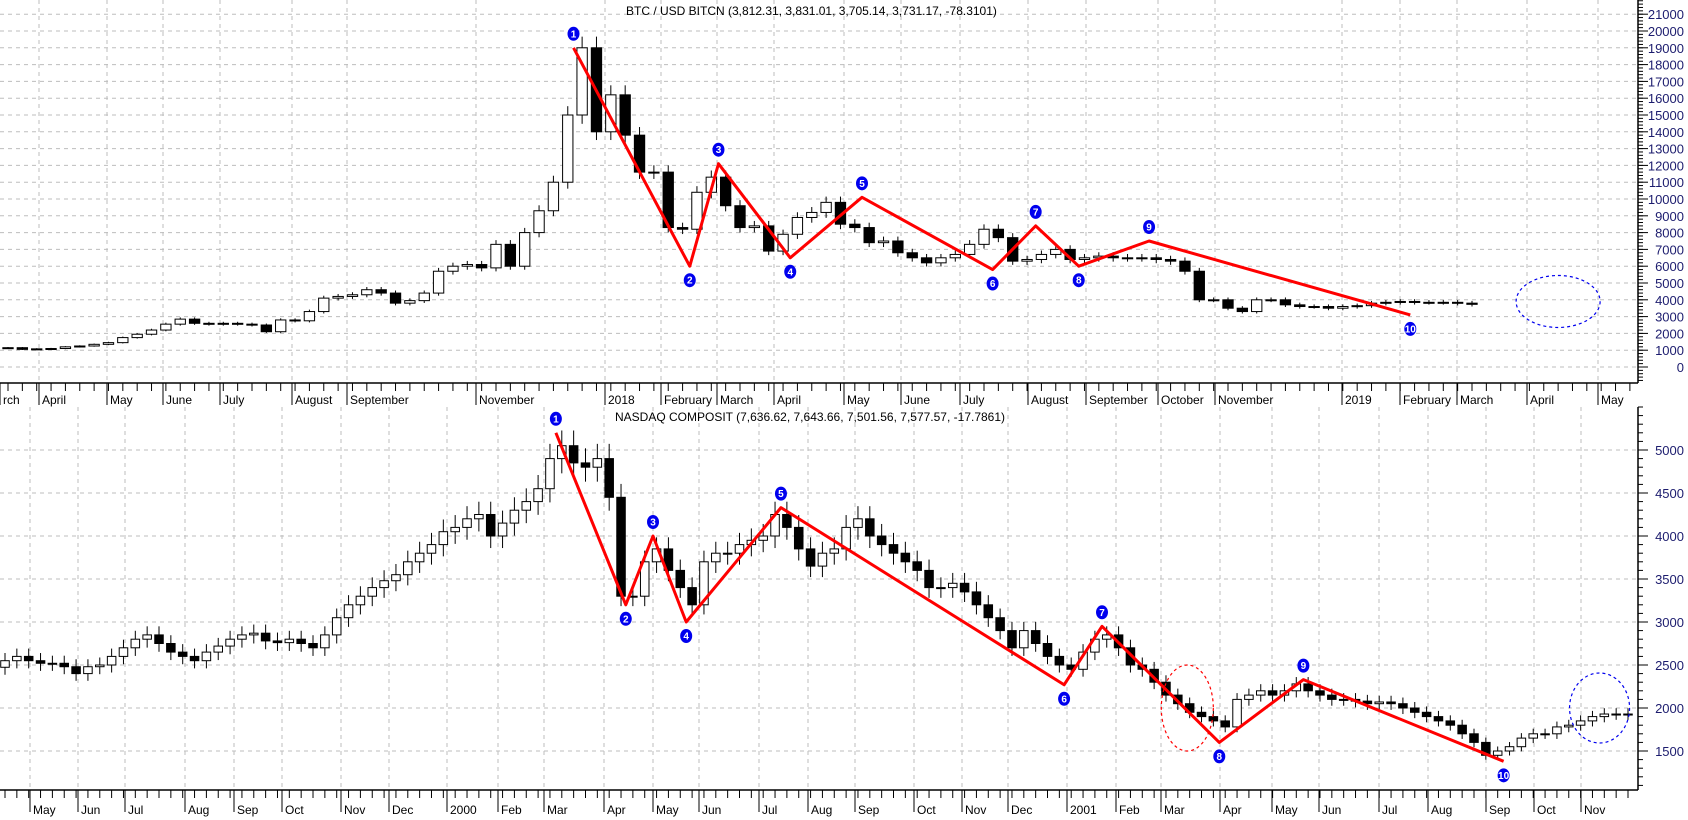 This screenshot has width=1688, height=820. Describe the element at coordinates (233, 400) in the screenshot. I see `x-tick-label: July` at that location.